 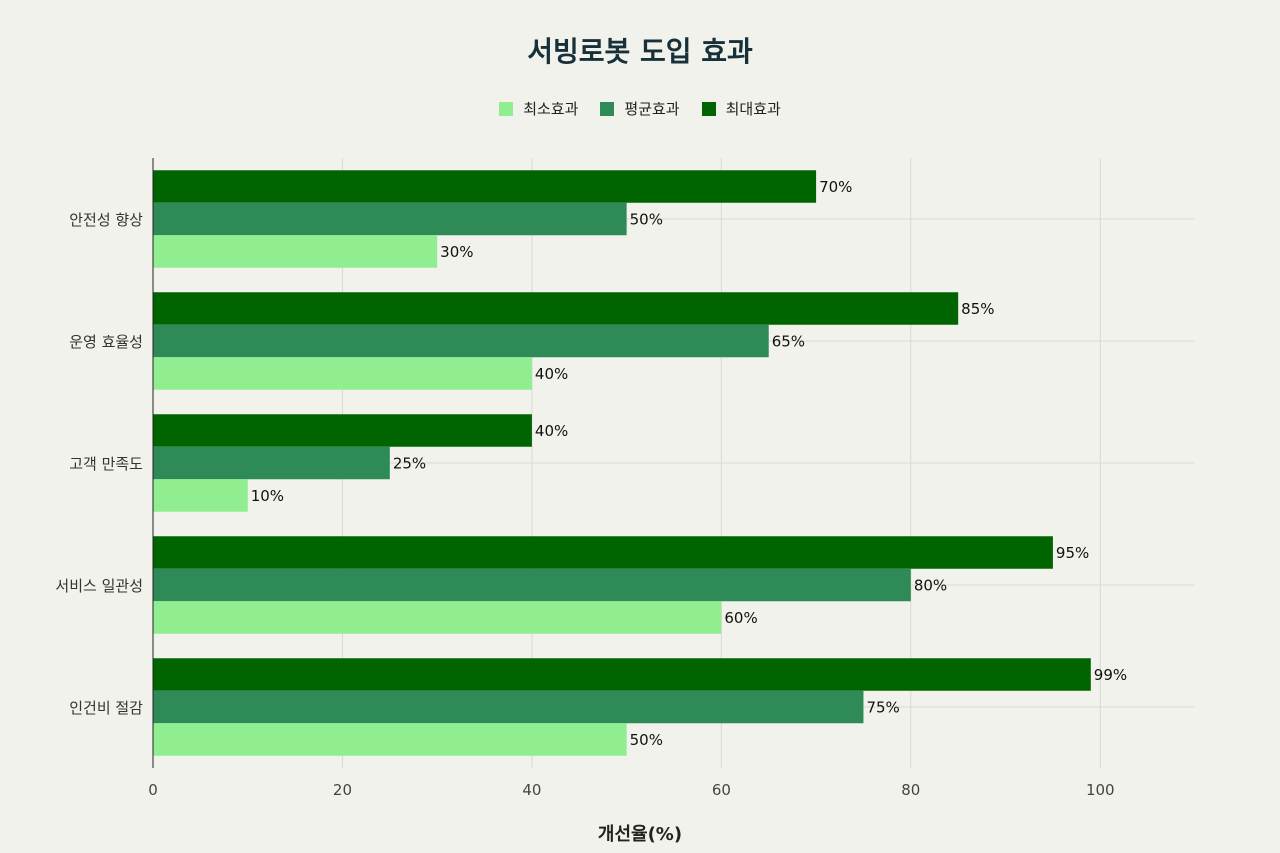 I want to click on legend-item: 최소효과, so click(x=538, y=108).